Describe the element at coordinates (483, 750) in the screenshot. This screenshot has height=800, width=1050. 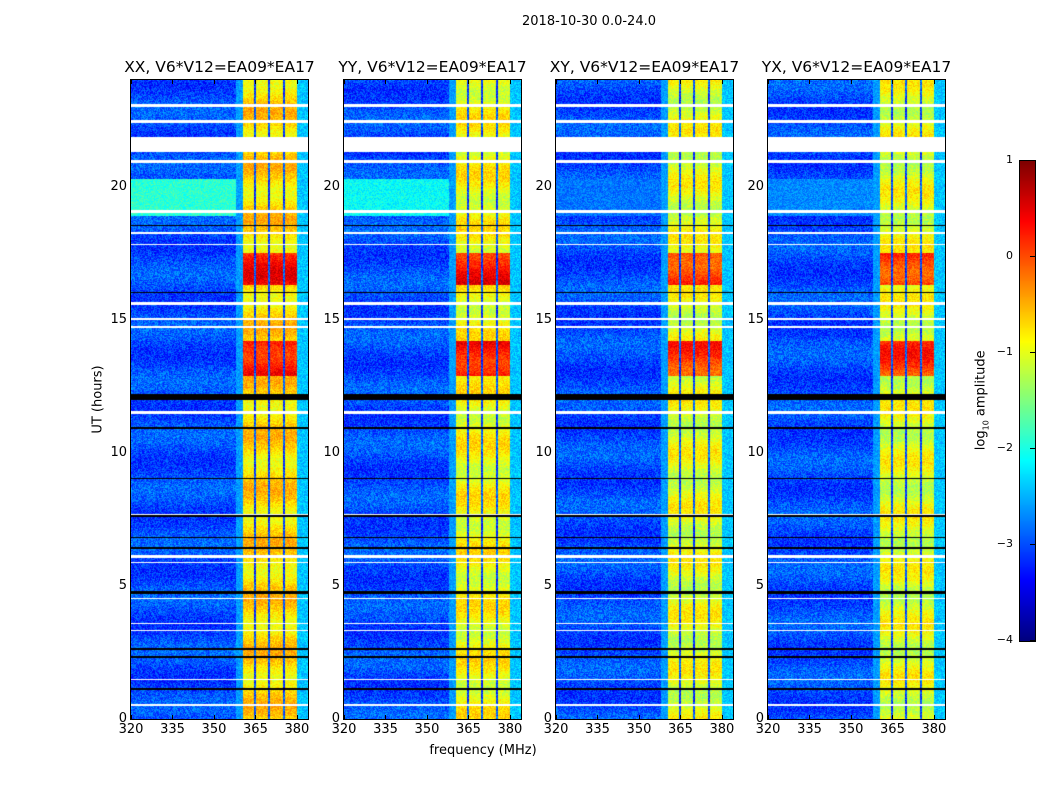
I see `x-axis-label: frequency (MHz)` at that location.